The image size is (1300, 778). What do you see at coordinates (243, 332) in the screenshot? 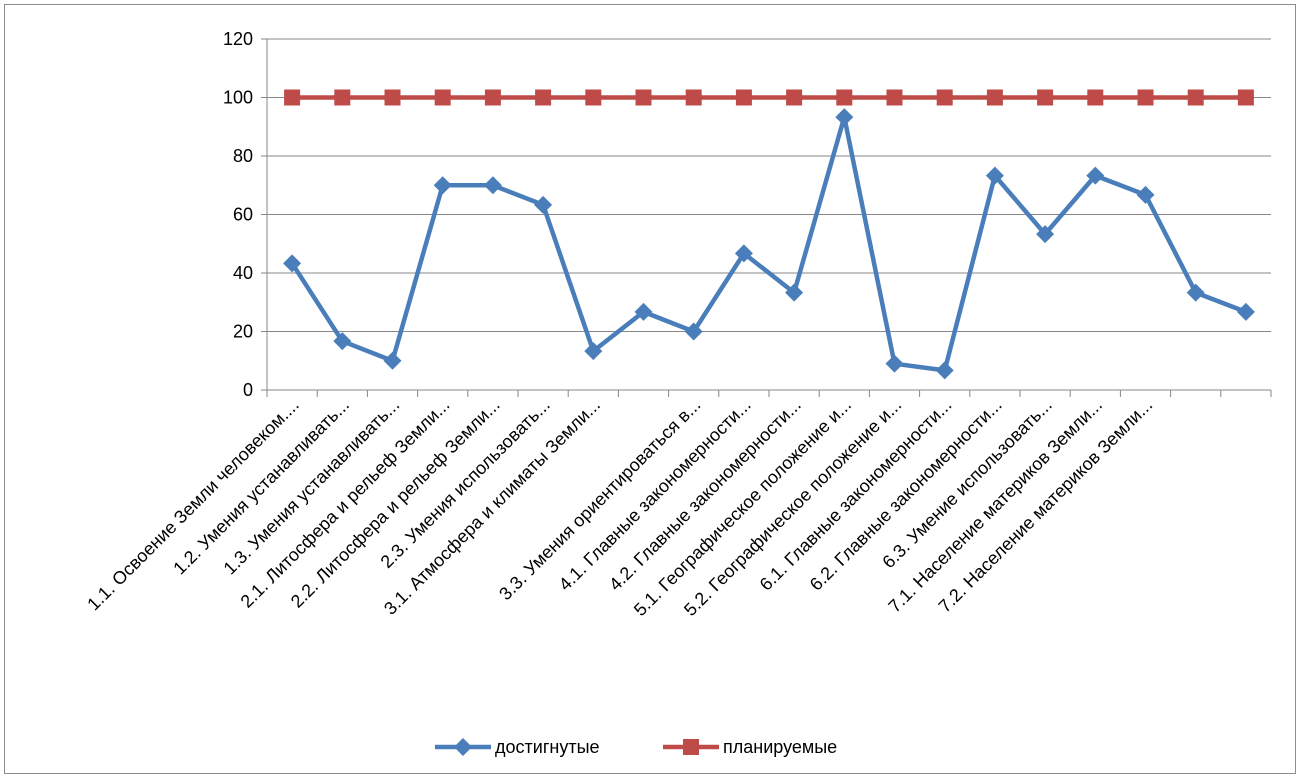
I see `y-tick-label: 20` at bounding box center [243, 332].